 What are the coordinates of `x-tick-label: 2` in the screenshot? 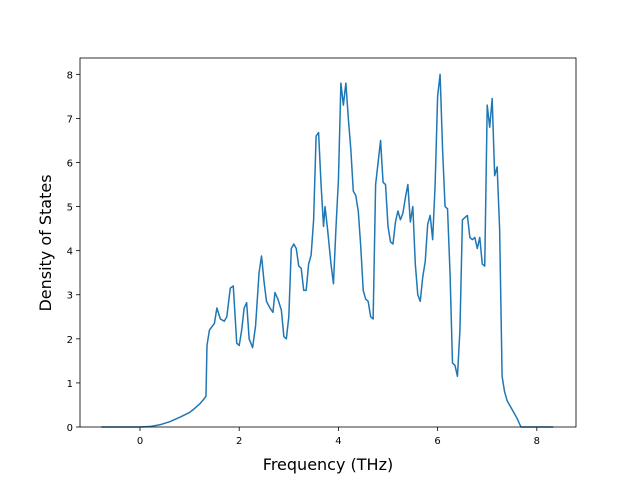 It's located at (239, 441).